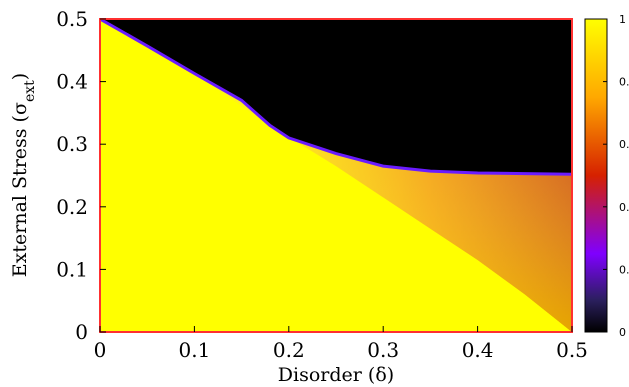  I want to click on y-tick-label: 0, so click(81, 332).